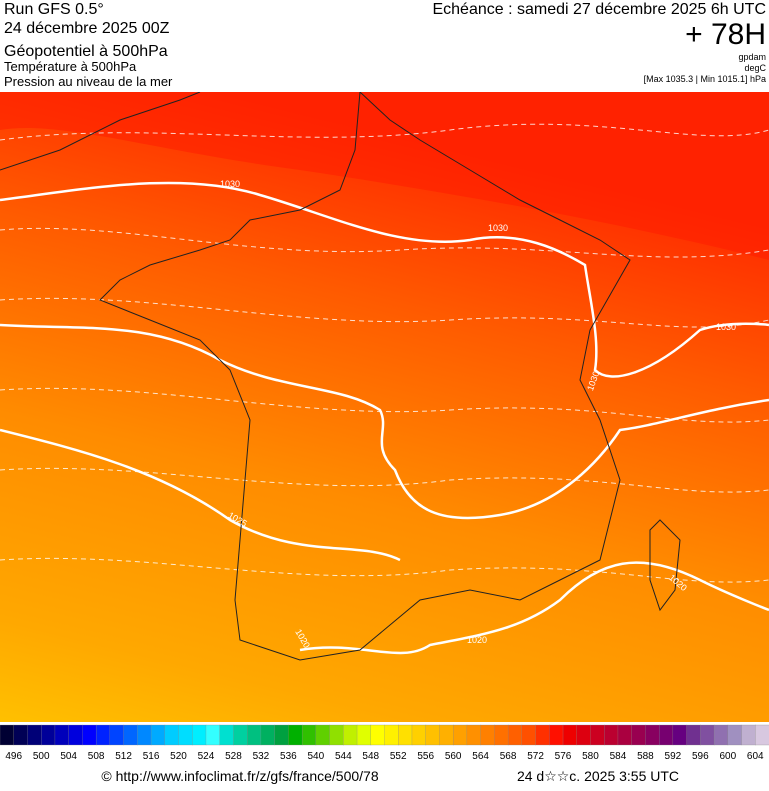  I want to click on colorbar-label: 576, so click(563, 756).